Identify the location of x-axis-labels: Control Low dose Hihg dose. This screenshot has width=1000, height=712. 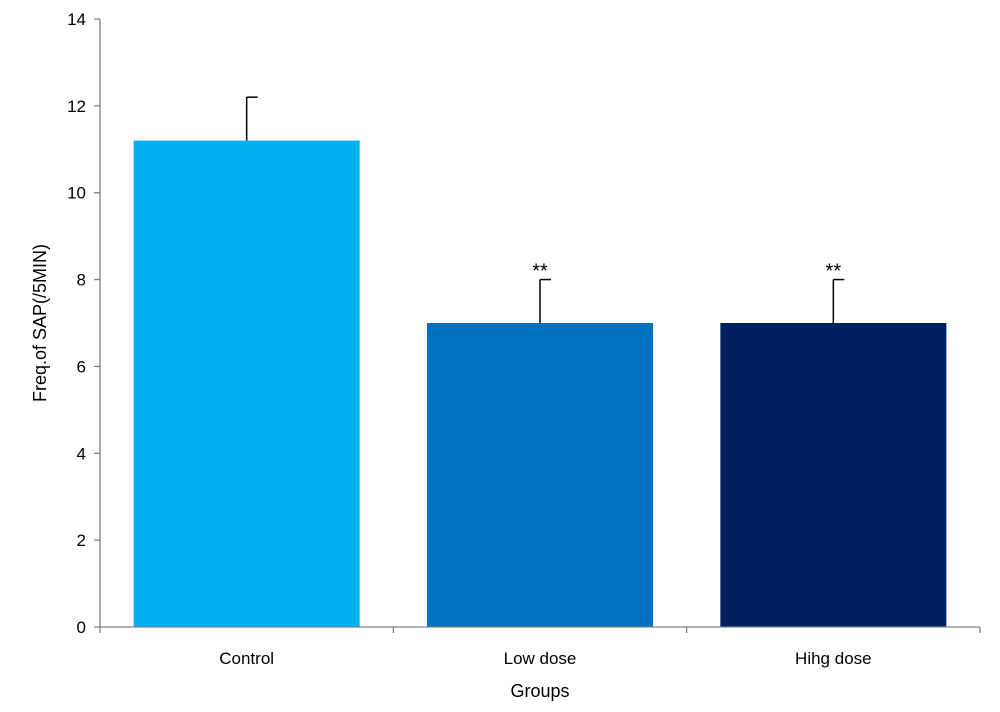
(545, 658).